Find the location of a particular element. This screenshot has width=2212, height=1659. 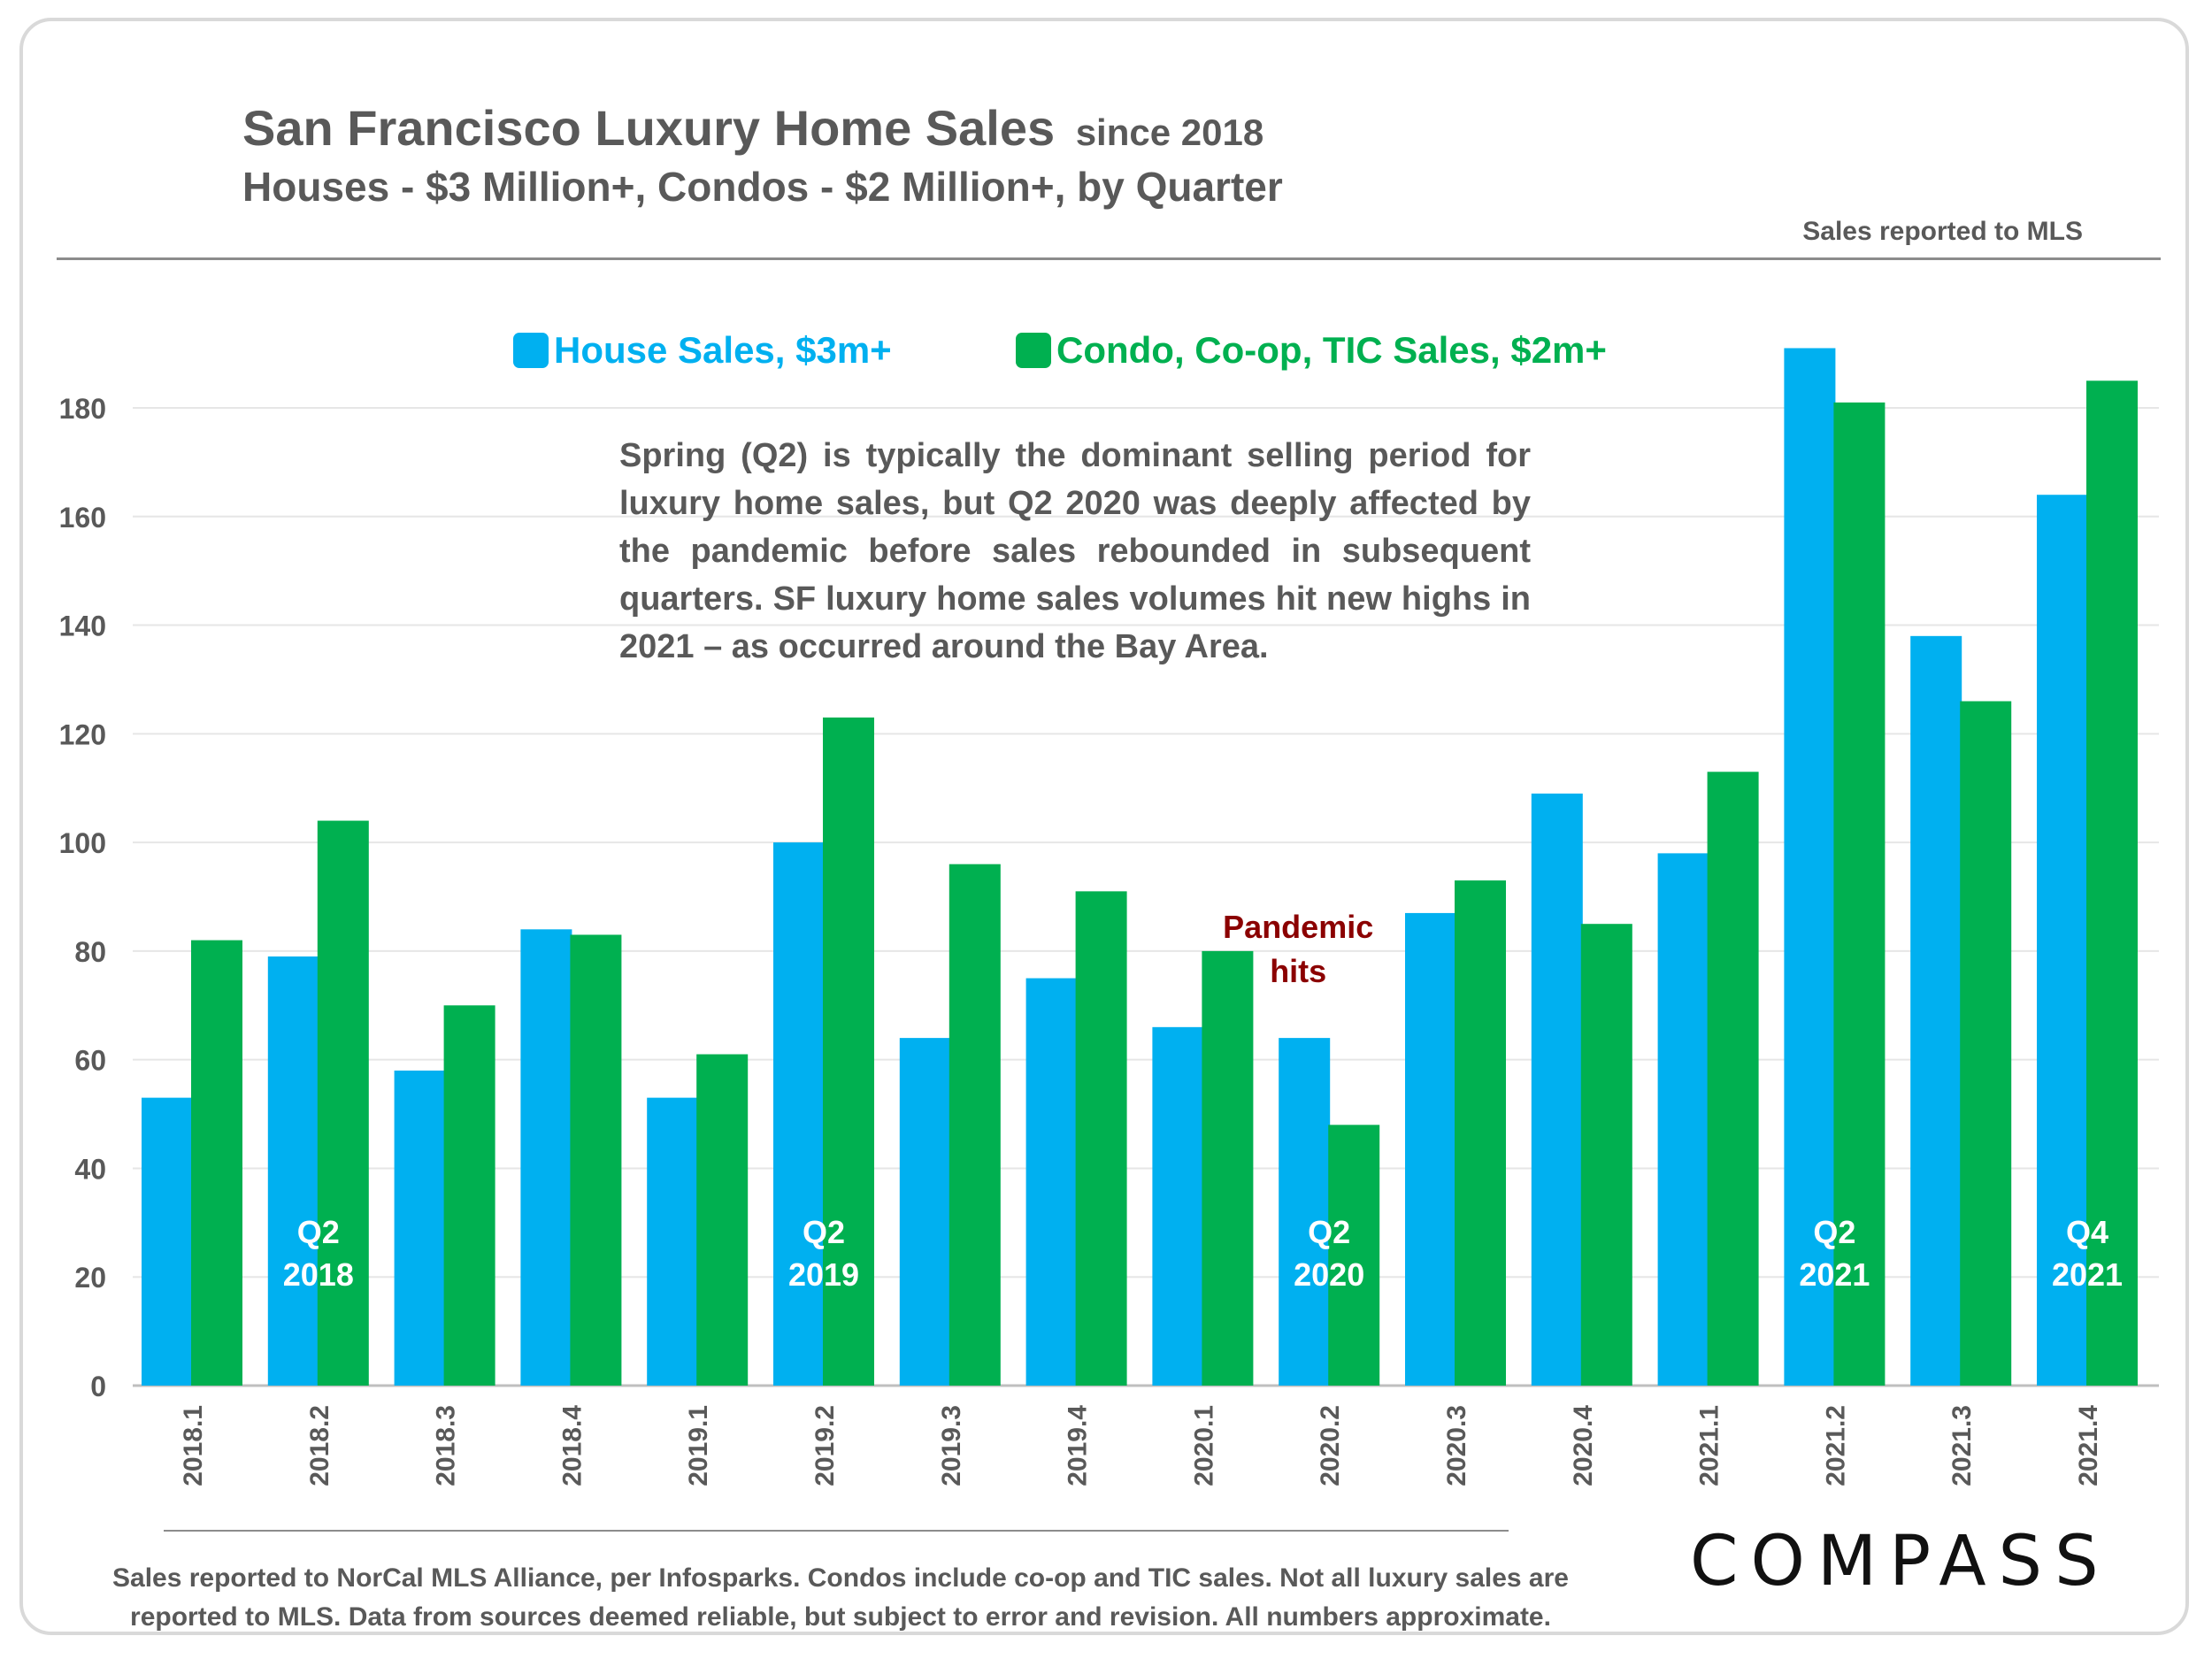

bar-period-label: 2019 is located at coordinates (824, 1275).